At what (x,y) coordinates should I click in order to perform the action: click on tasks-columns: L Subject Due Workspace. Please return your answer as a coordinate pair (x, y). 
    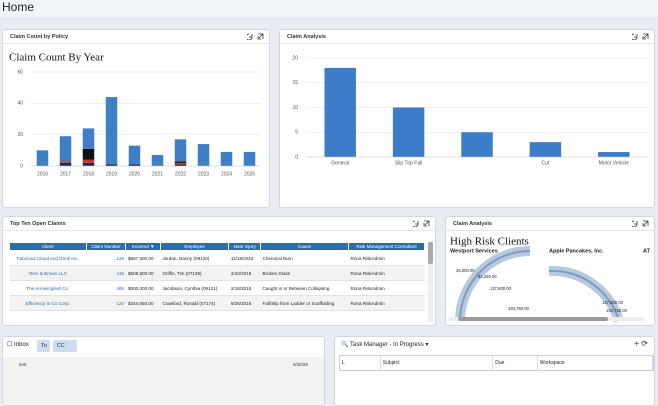
    Looking at the image, I should click on (496, 363).